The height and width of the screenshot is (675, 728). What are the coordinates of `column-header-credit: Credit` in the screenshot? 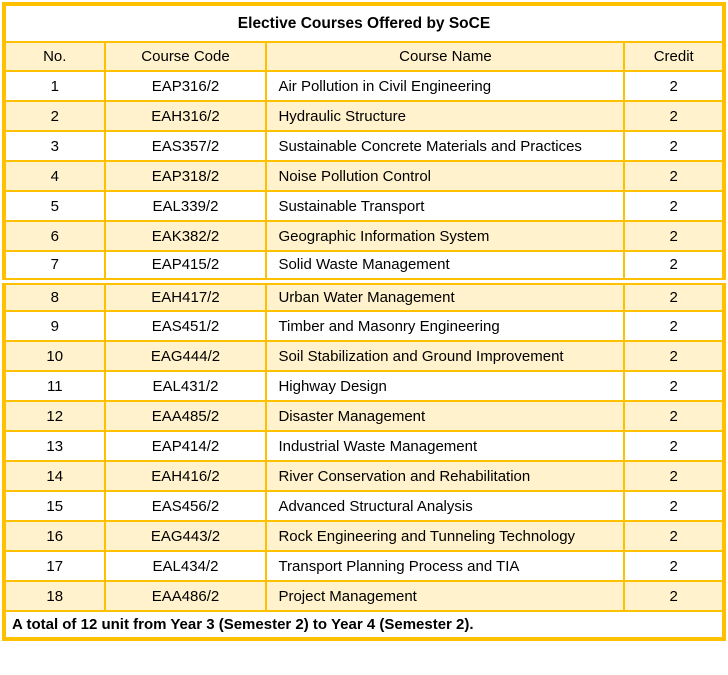 It's located at (674, 56).